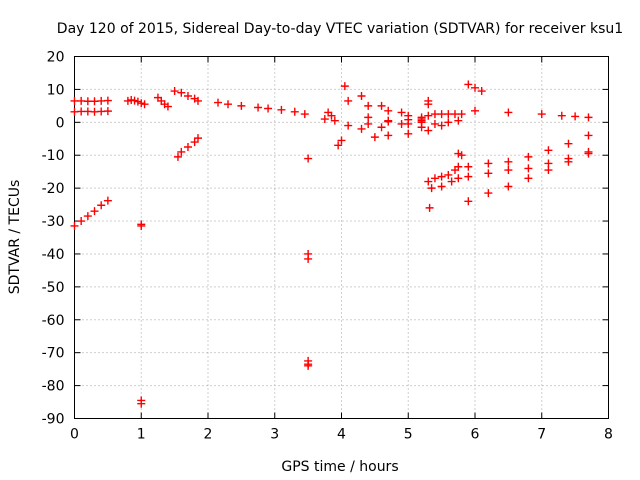 Image resolution: width=640 pixels, height=480 pixels. I want to click on series-sat-p, so click(391, 125).